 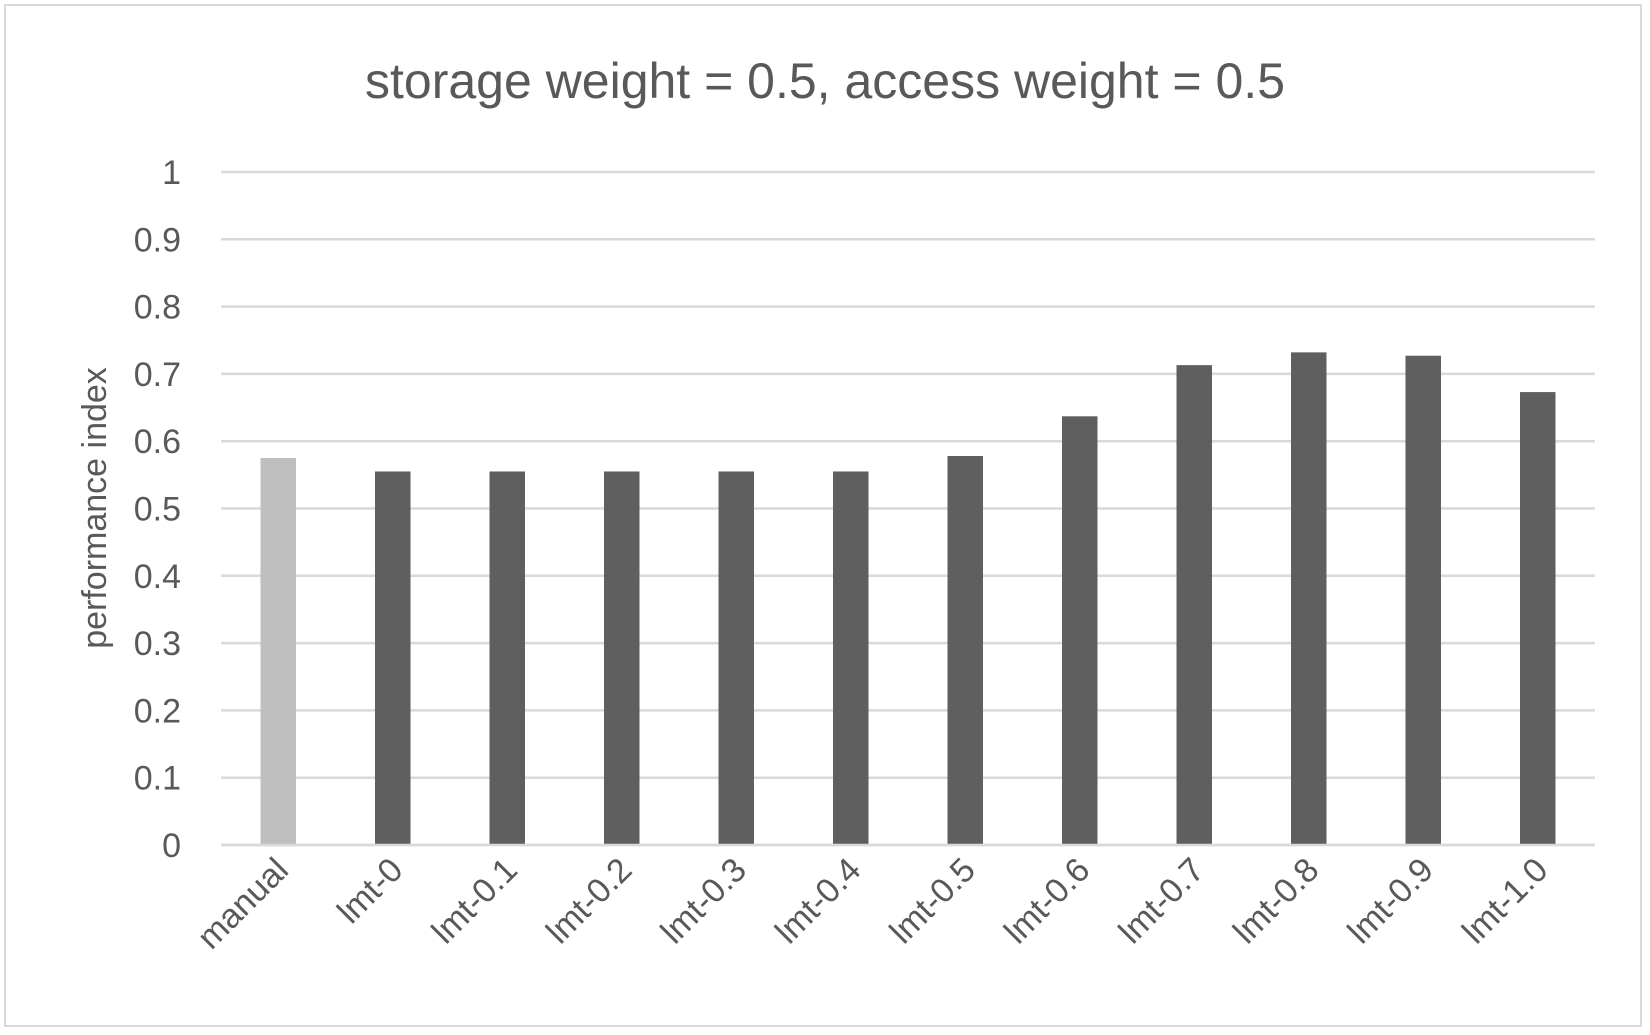 I want to click on bar-lmt-0.2, so click(x=622, y=658).